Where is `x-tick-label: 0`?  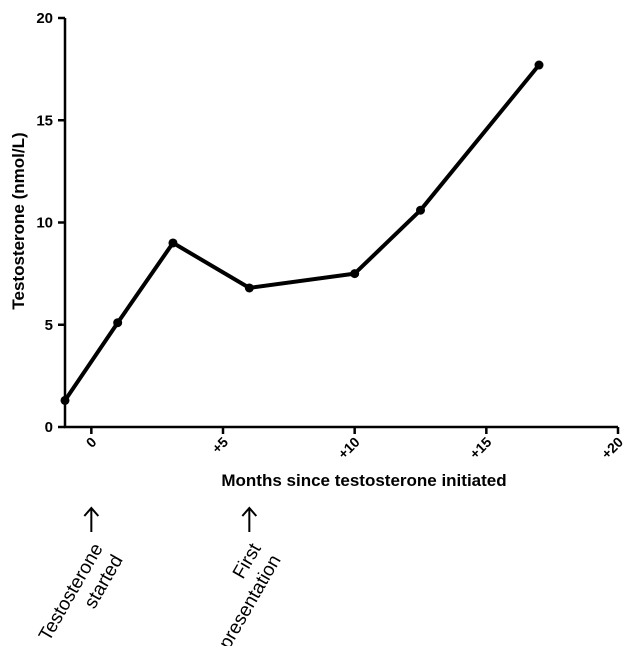 x-tick-label: 0 is located at coordinates (91, 442).